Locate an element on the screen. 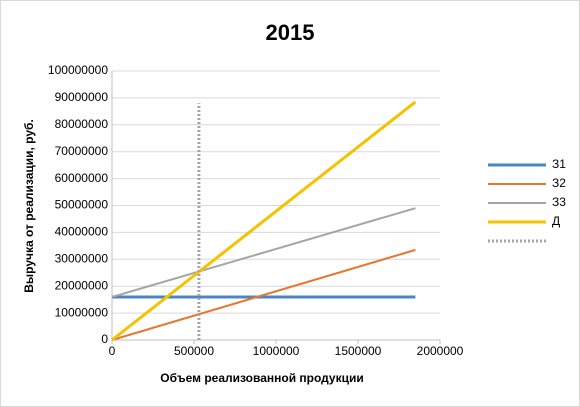  y-tick-label: 70000000 is located at coordinates (82, 151).